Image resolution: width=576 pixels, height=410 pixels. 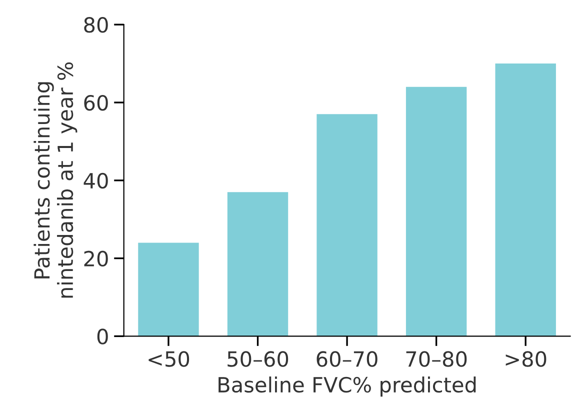 I want to click on y-axis-title: Patients continuing nintedanib at 1 year %, so click(x=56, y=180).